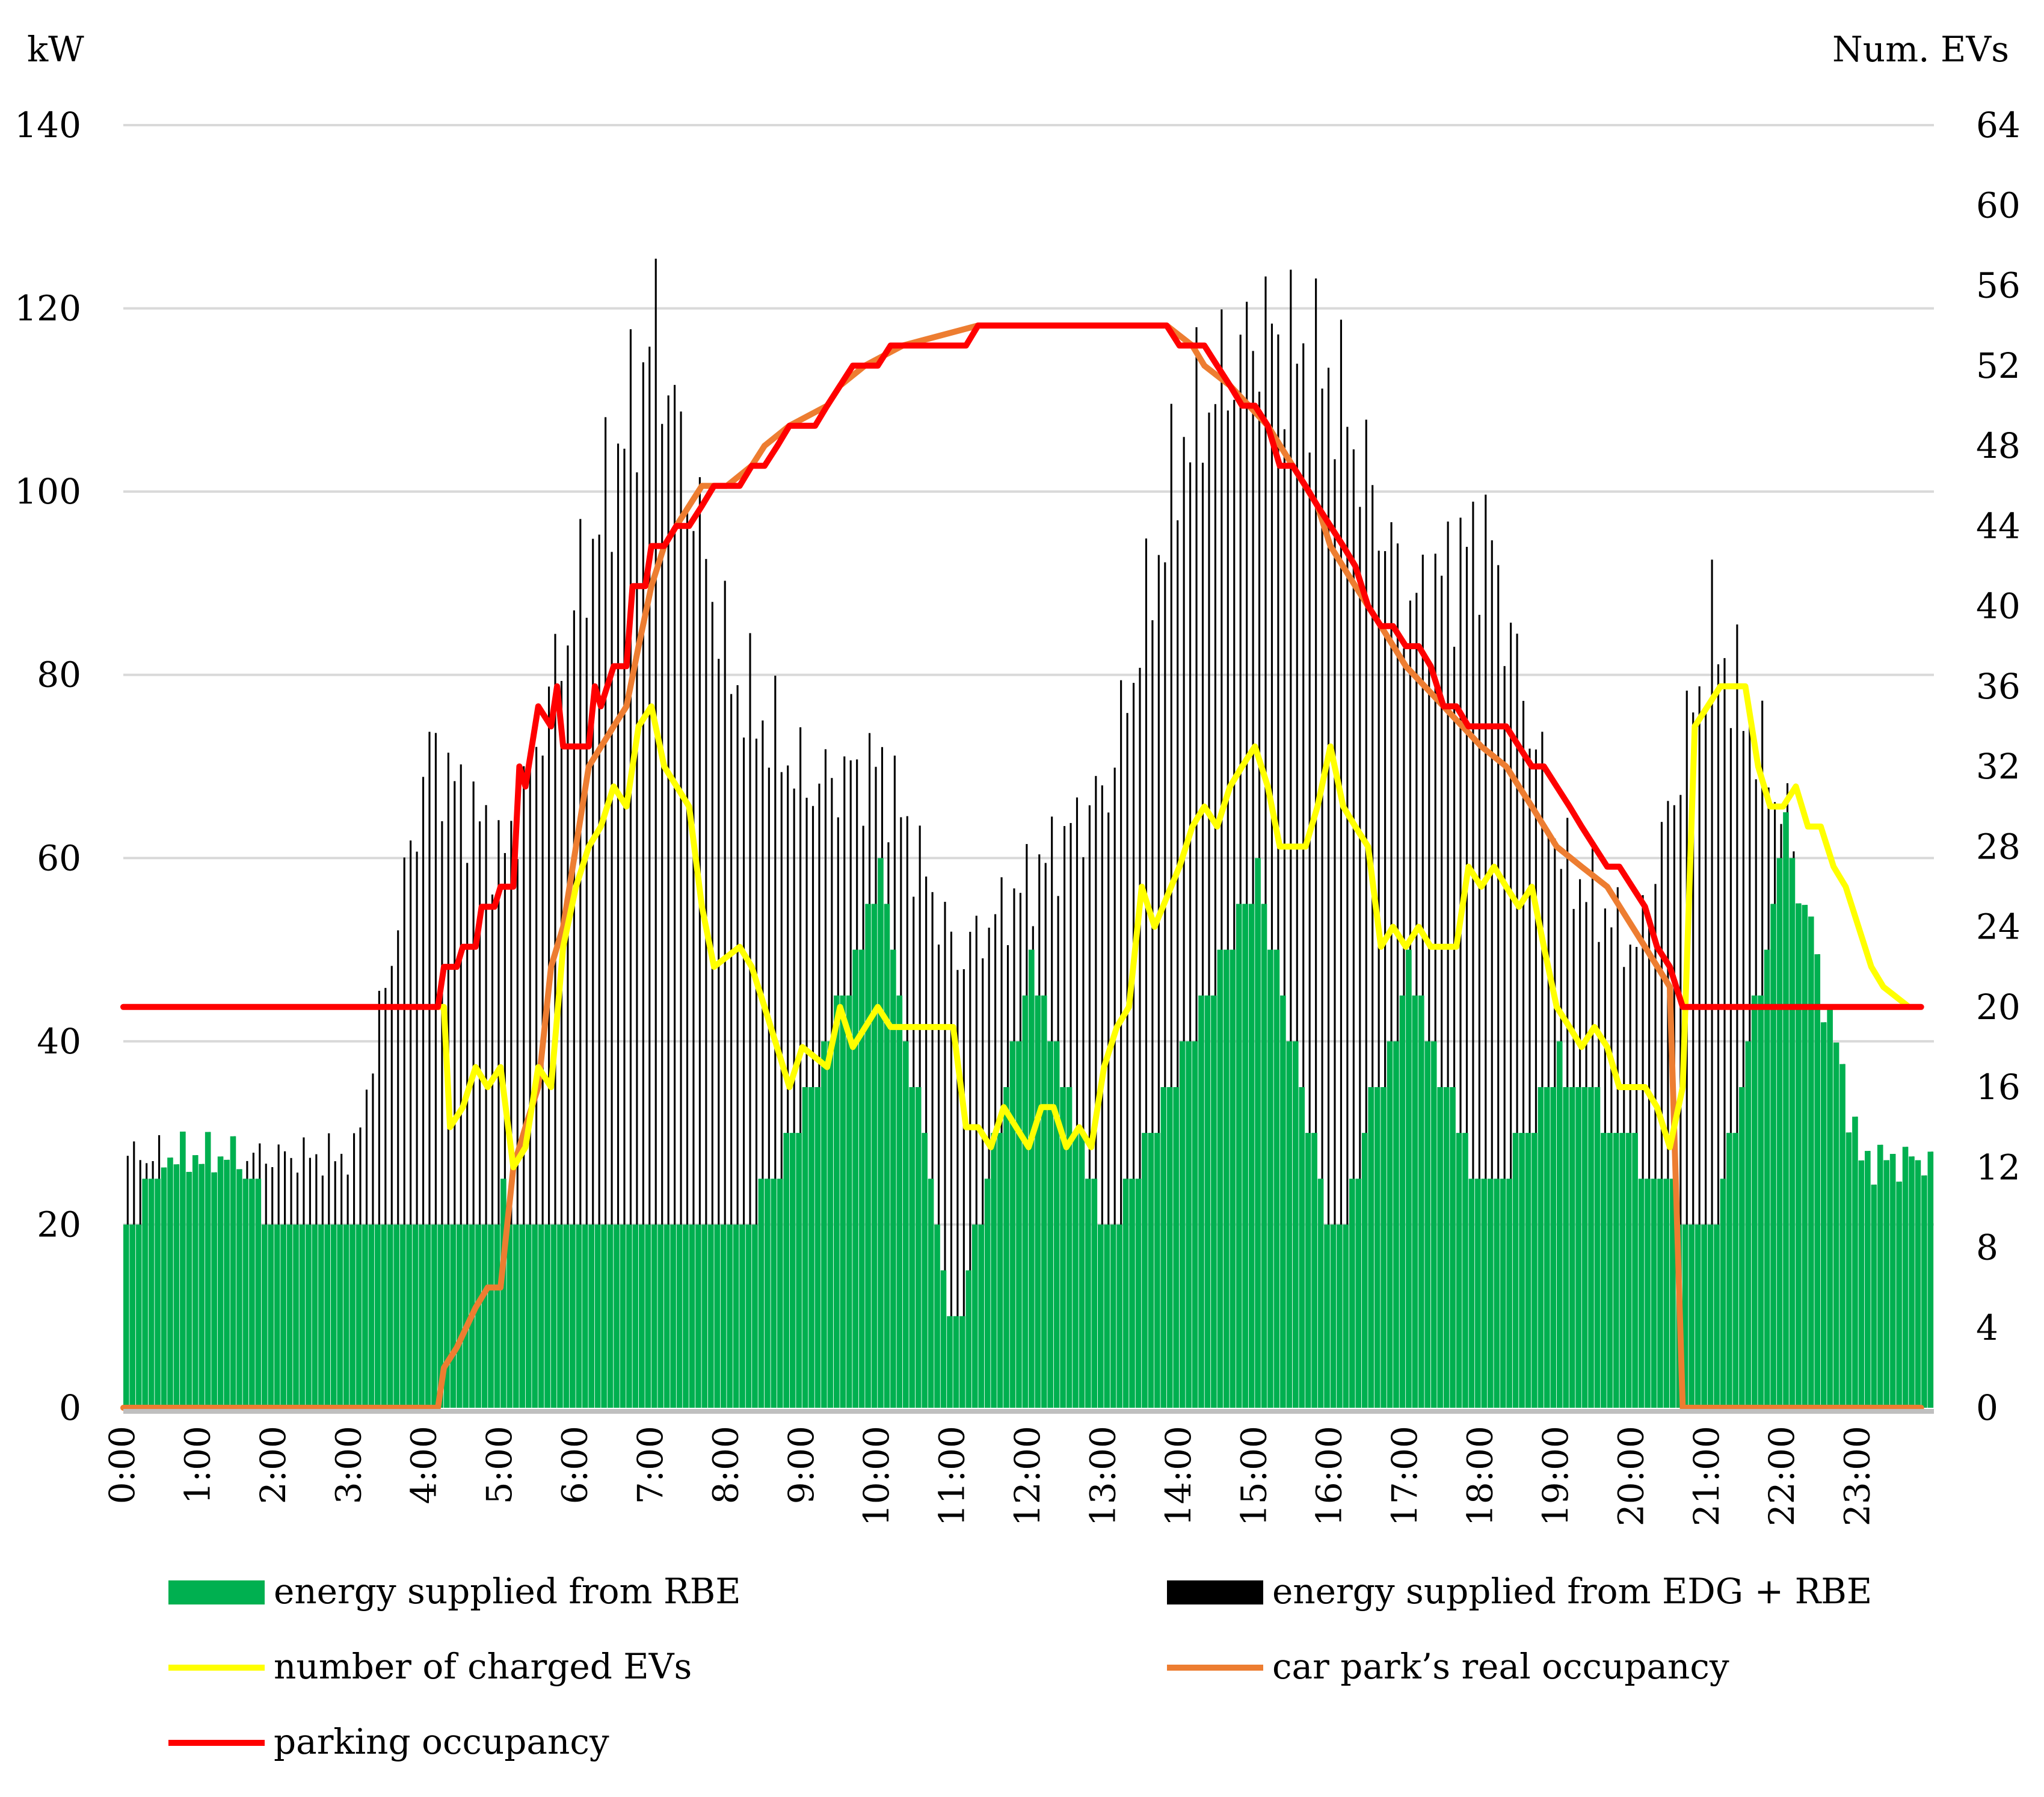  Describe the element at coordinates (725, 1465) in the screenshot. I see `x-tick-label: 8:00` at that location.